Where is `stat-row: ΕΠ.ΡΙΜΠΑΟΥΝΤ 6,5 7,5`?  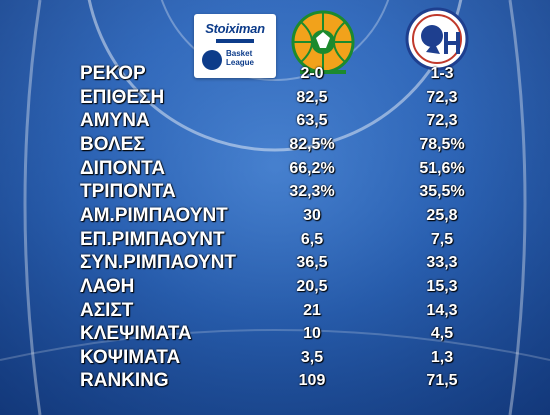 stat-row: ΕΠ.ΡΙΜΠΑΟΥΝΤ 6,5 7,5 is located at coordinates (275, 240).